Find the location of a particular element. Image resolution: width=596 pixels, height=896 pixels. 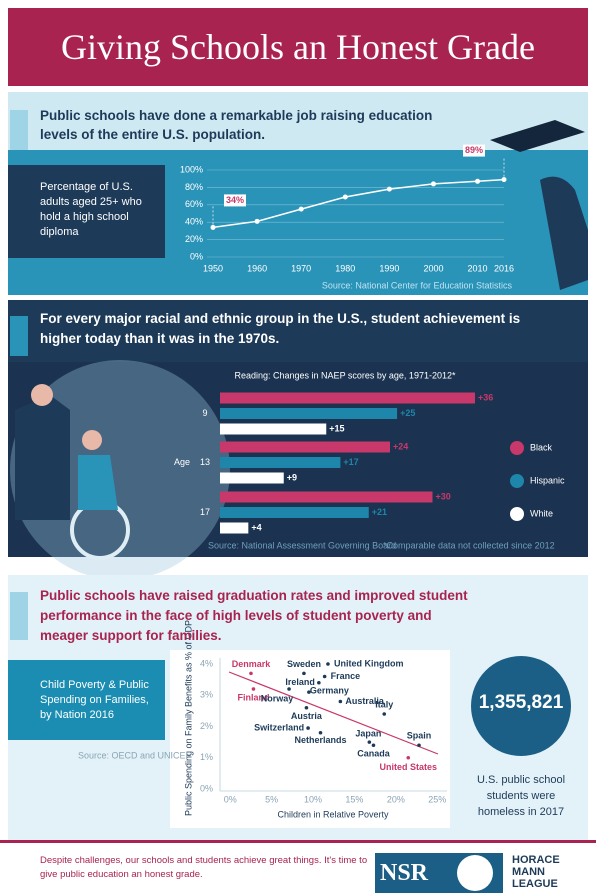

y-tick-label: 2% is located at coordinates (206, 726).